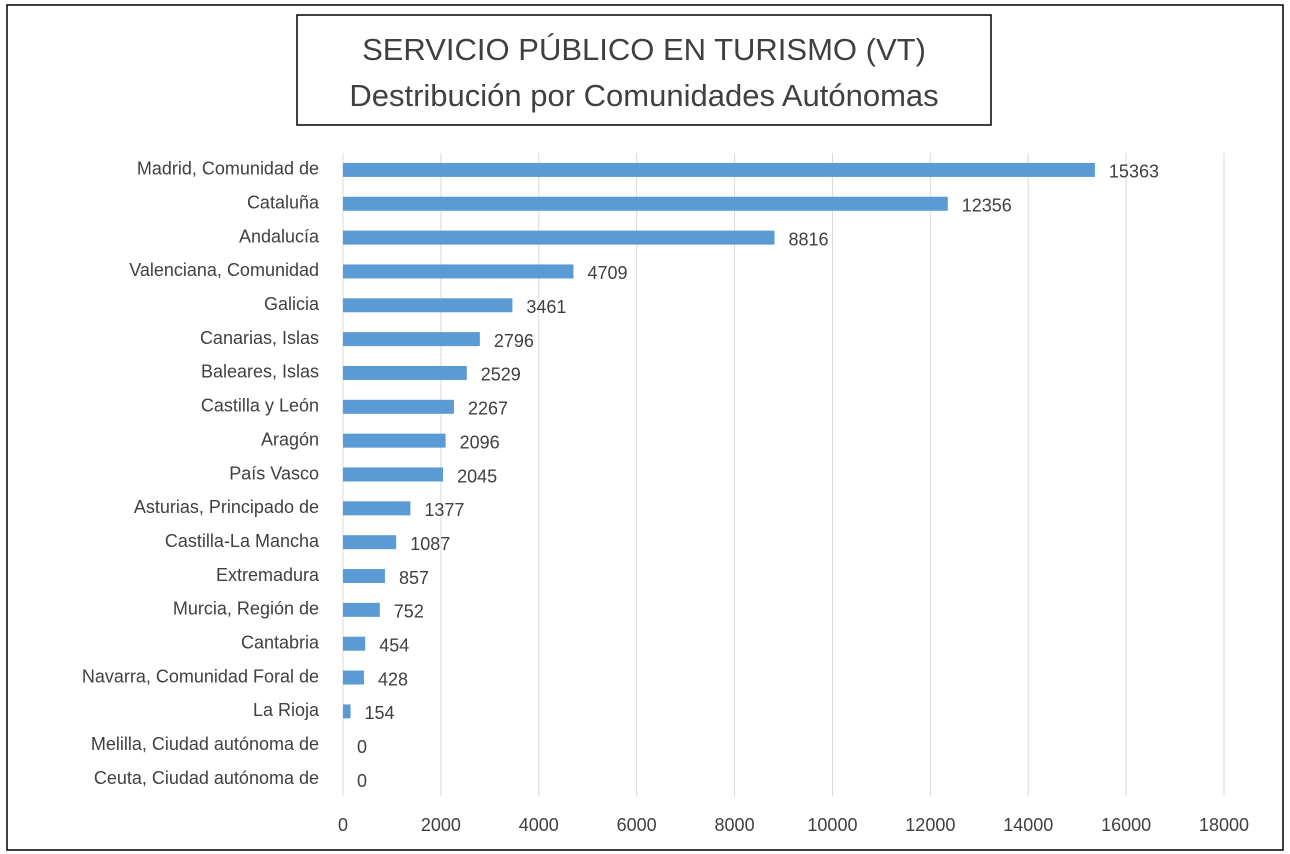 The width and height of the screenshot is (1290, 854). I want to click on y-tick-label: Aragón, so click(290, 439).